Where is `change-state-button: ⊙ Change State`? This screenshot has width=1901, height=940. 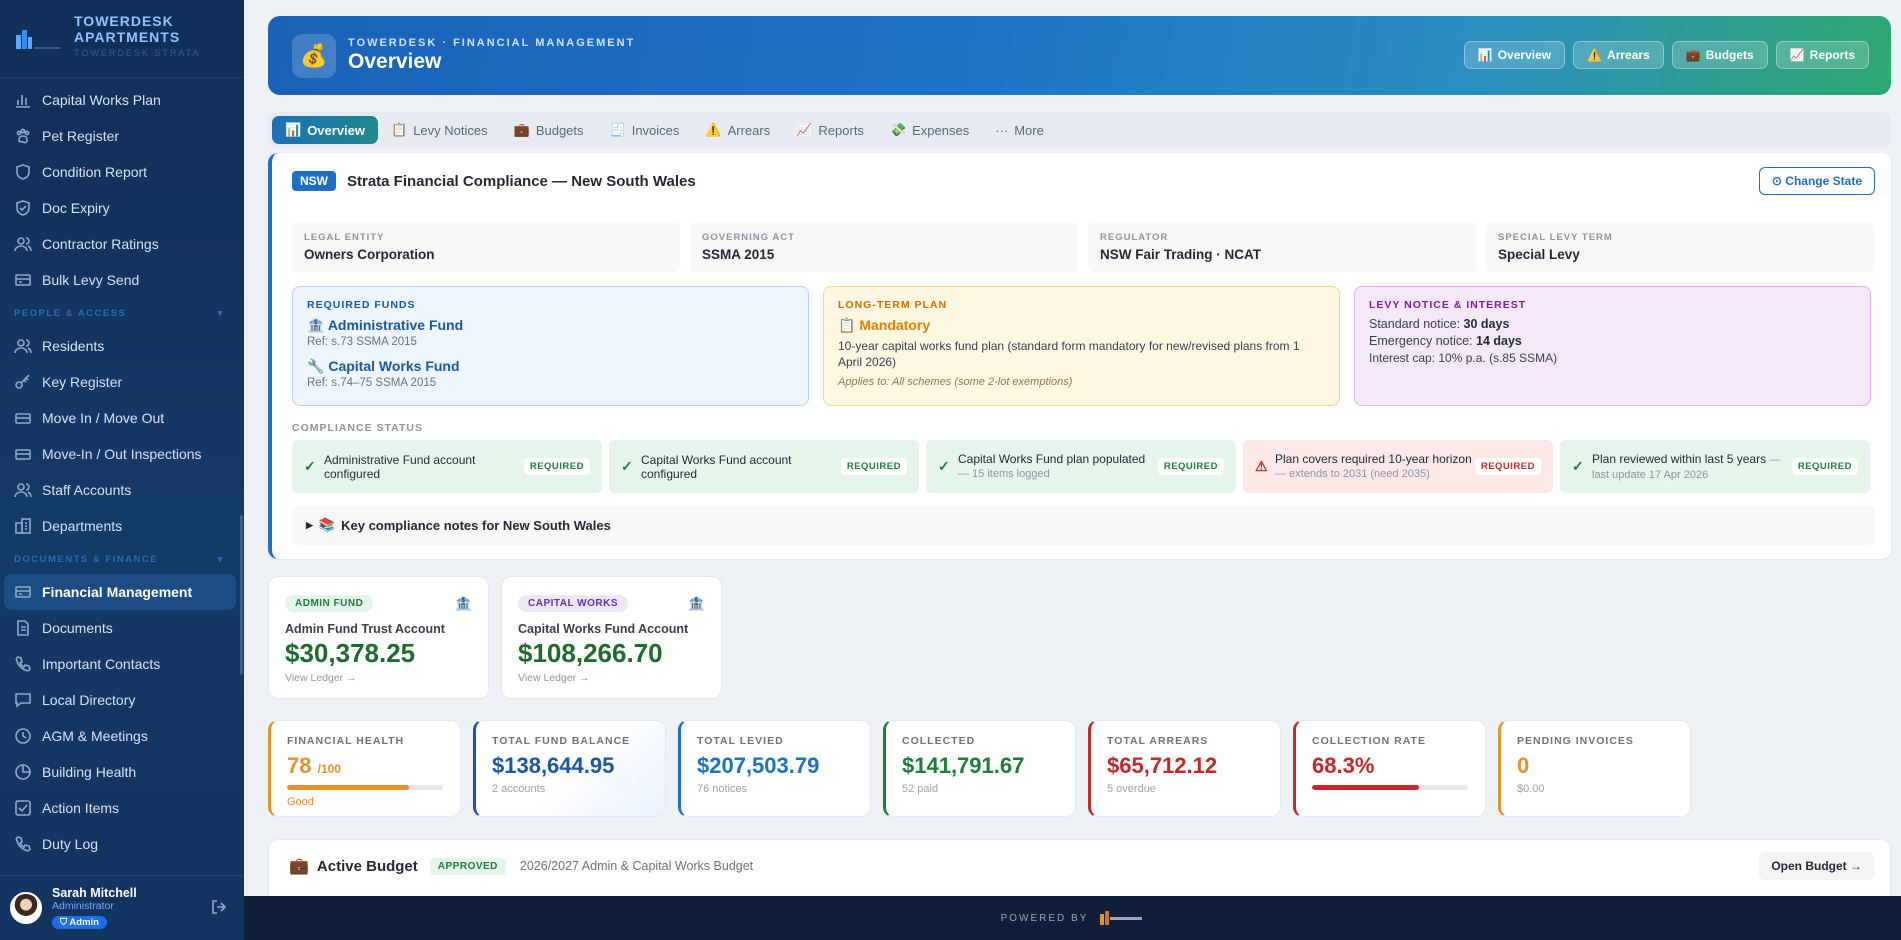
change-state-button: ⊙ Change State is located at coordinates (1816, 181).